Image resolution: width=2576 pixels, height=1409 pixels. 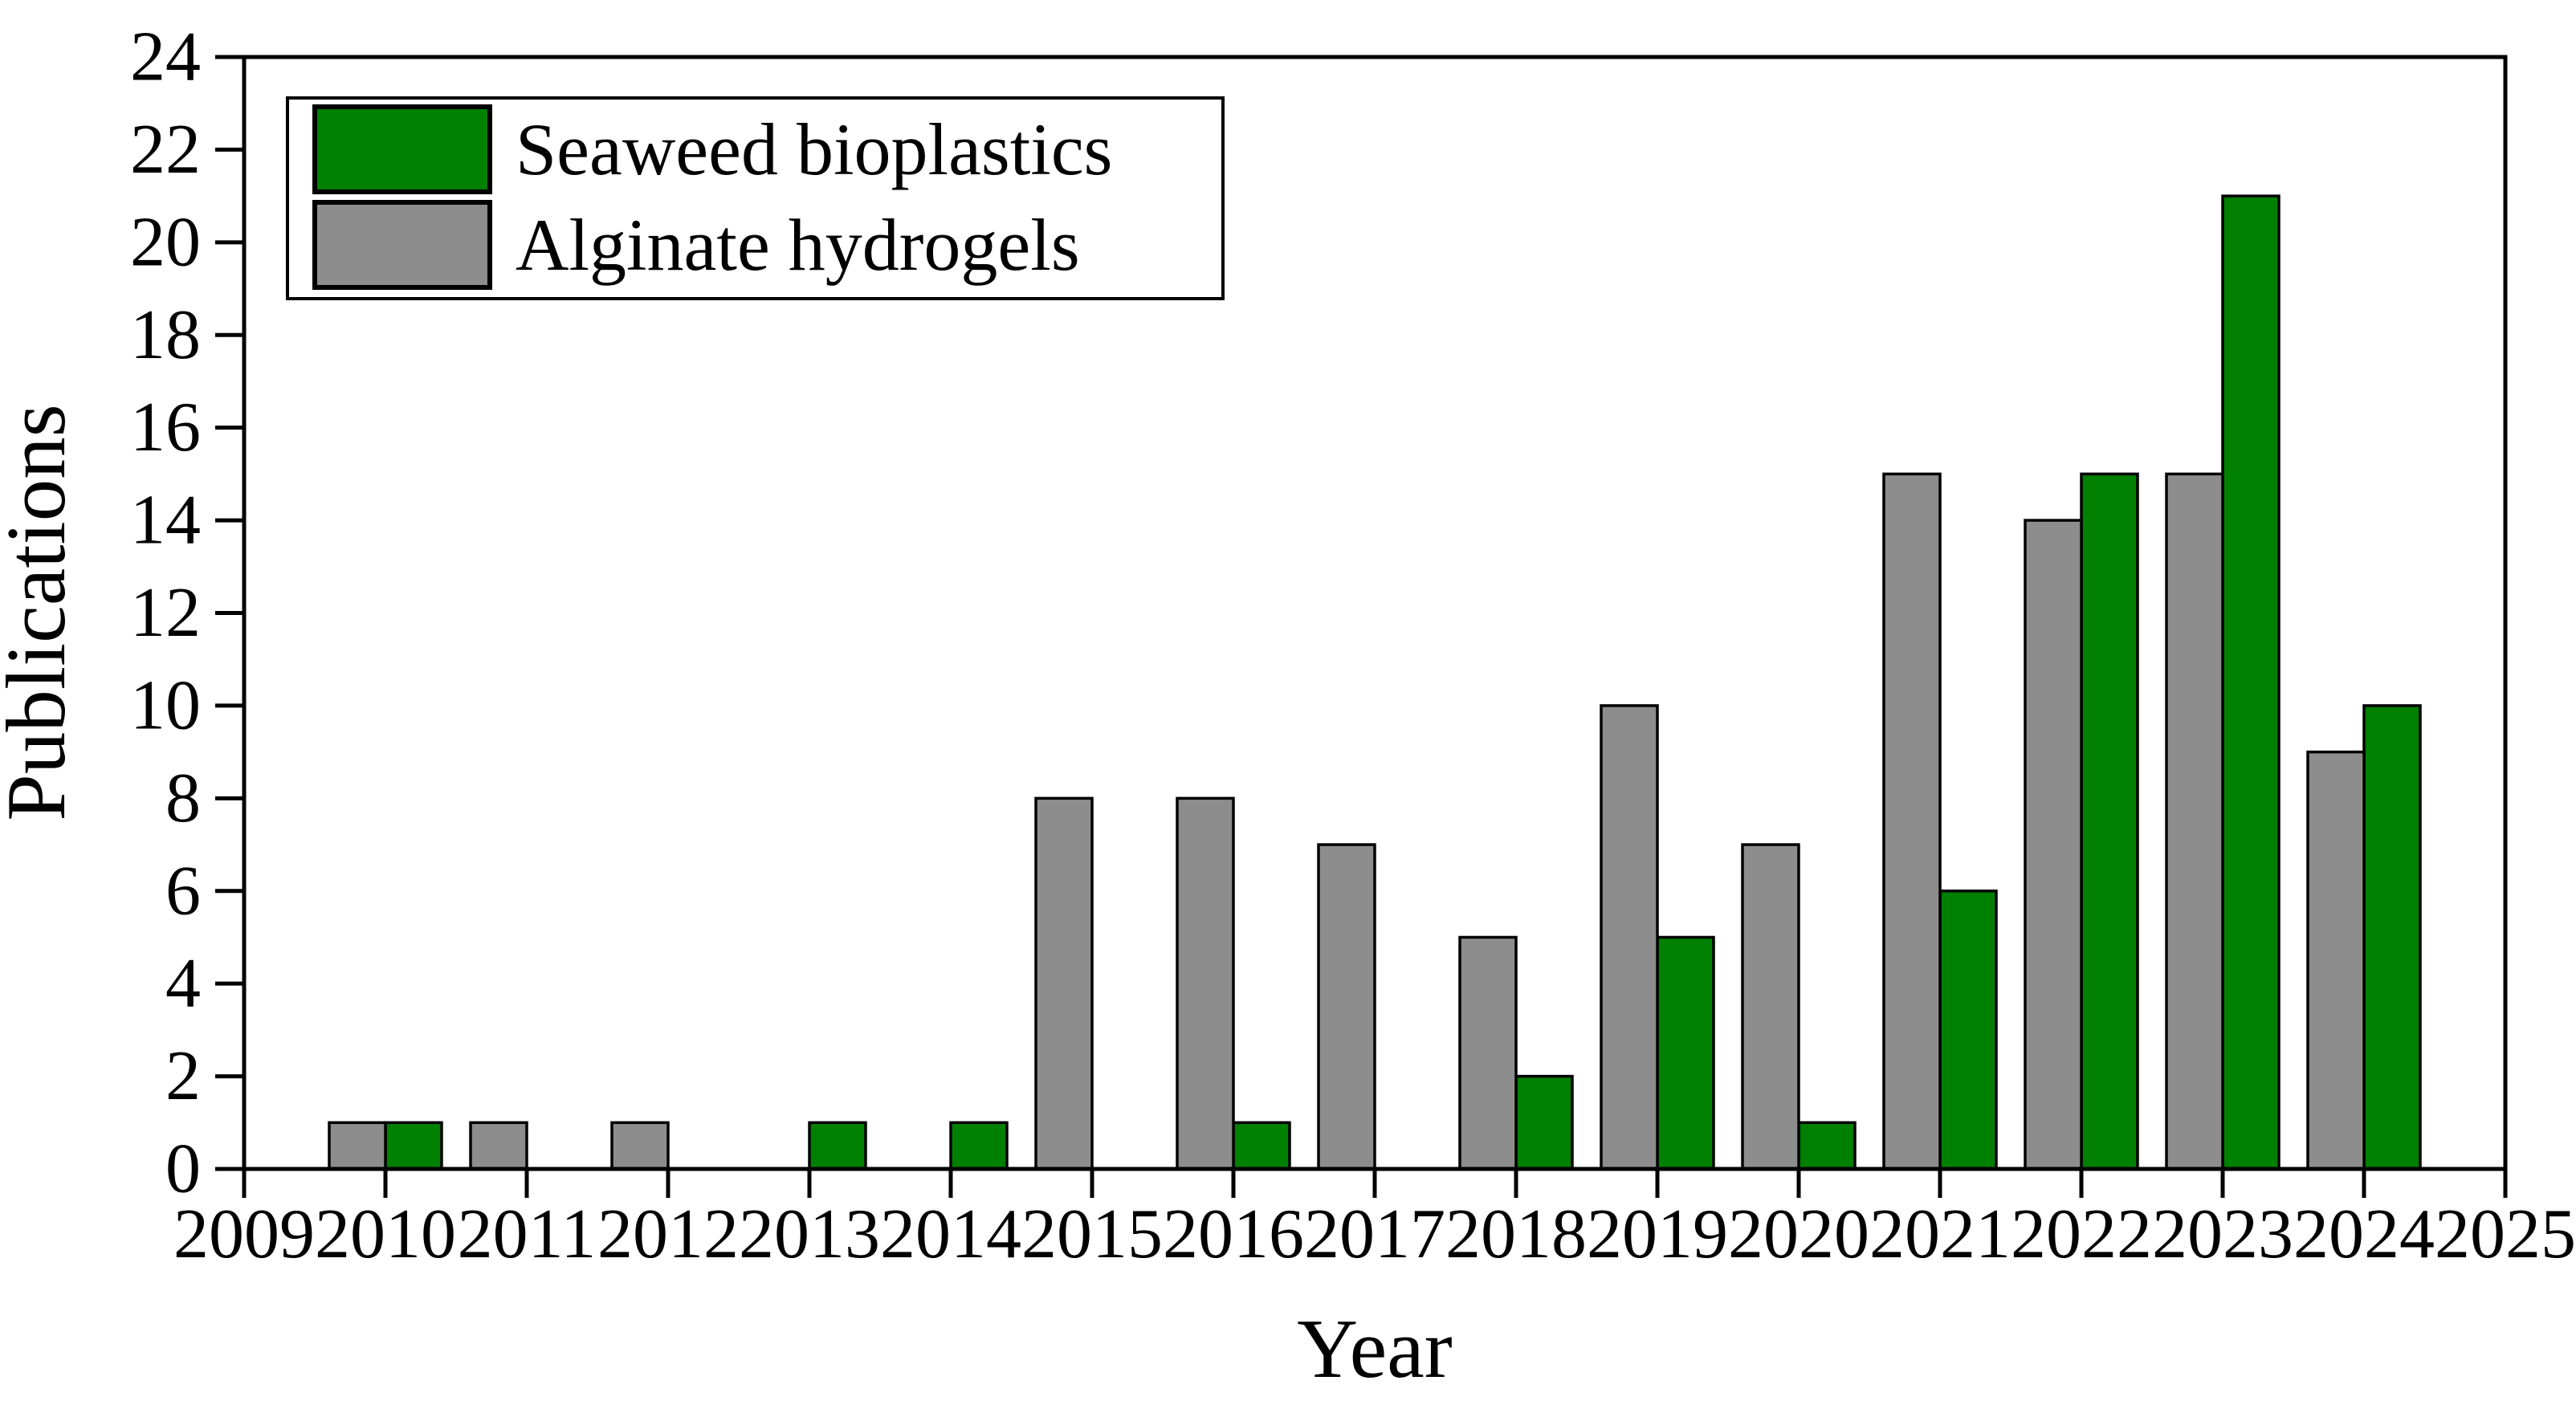 What do you see at coordinates (498, 1146) in the screenshot?
I see `bar-alginate-hydrogels-2011` at bounding box center [498, 1146].